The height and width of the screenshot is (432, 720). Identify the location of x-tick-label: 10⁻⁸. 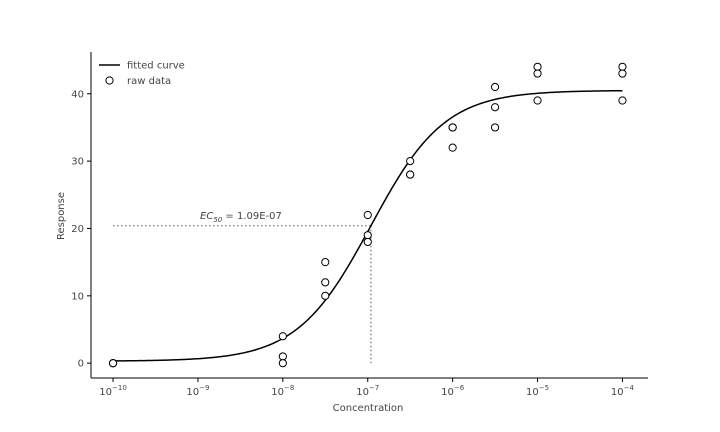
(282, 391).